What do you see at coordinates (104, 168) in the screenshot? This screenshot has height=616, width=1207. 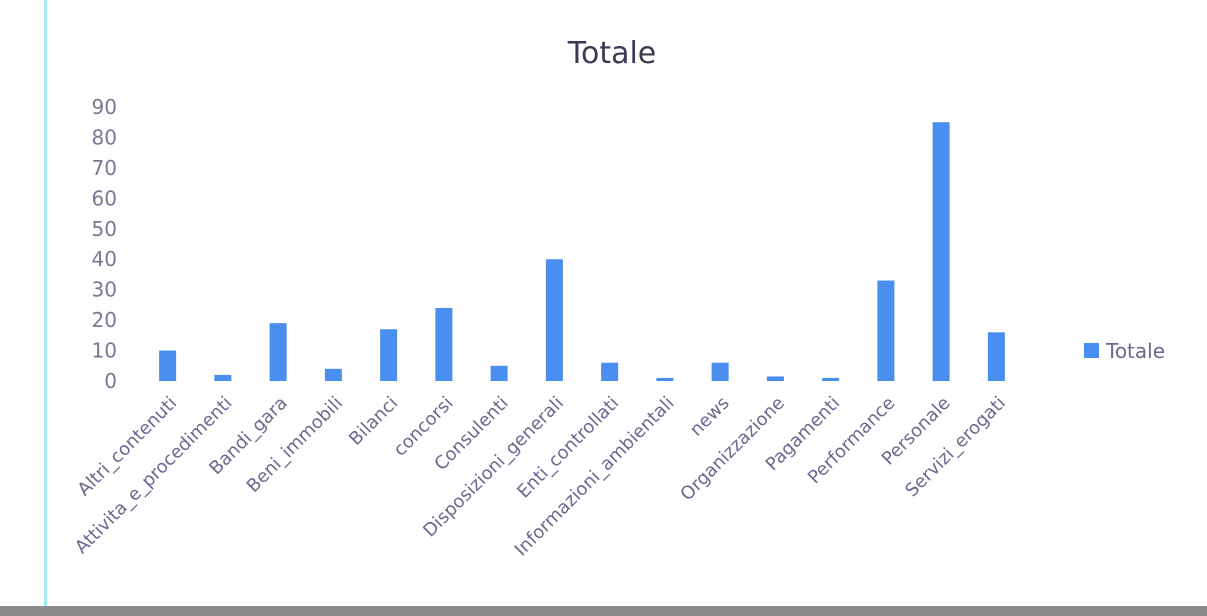 I see `y-tick-label: 70` at bounding box center [104, 168].